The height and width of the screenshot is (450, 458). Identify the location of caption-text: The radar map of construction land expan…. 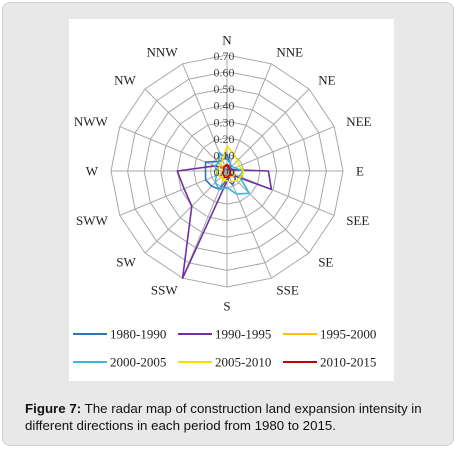
(223, 417).